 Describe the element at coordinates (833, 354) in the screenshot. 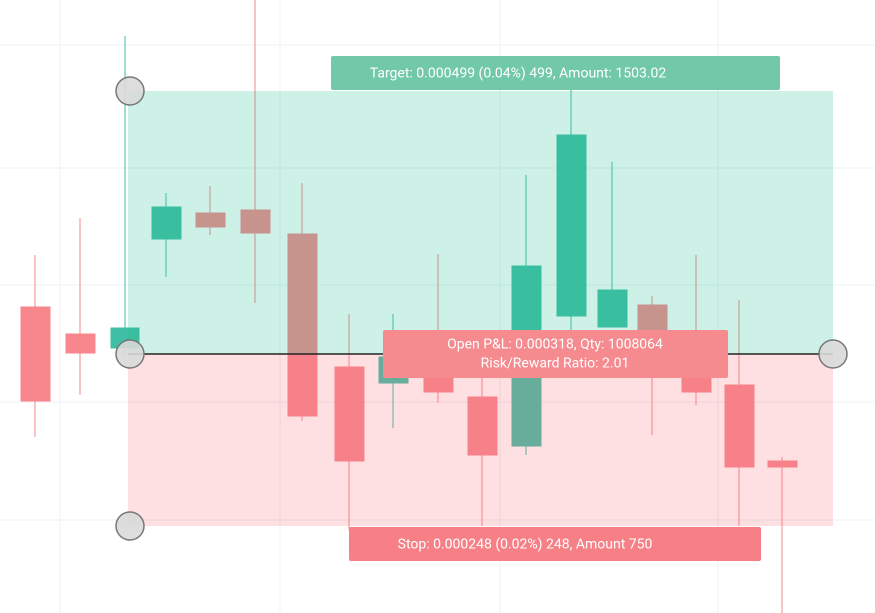

I see `width-handle` at that location.